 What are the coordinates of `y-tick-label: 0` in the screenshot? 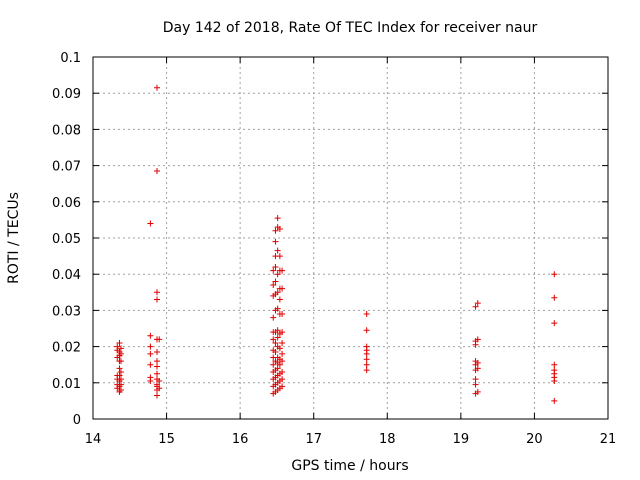 It's located at (77, 420).